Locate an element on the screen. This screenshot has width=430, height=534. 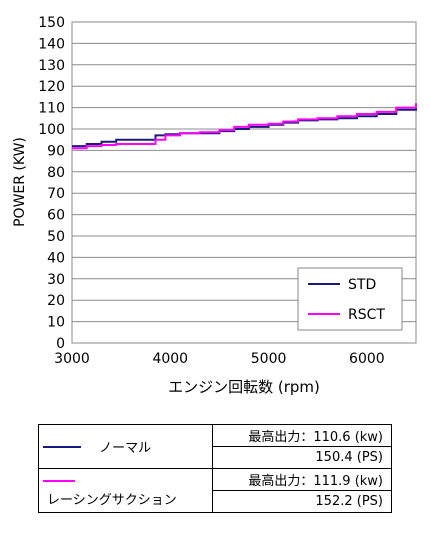
y-tick-label: 10 is located at coordinates (56, 323).